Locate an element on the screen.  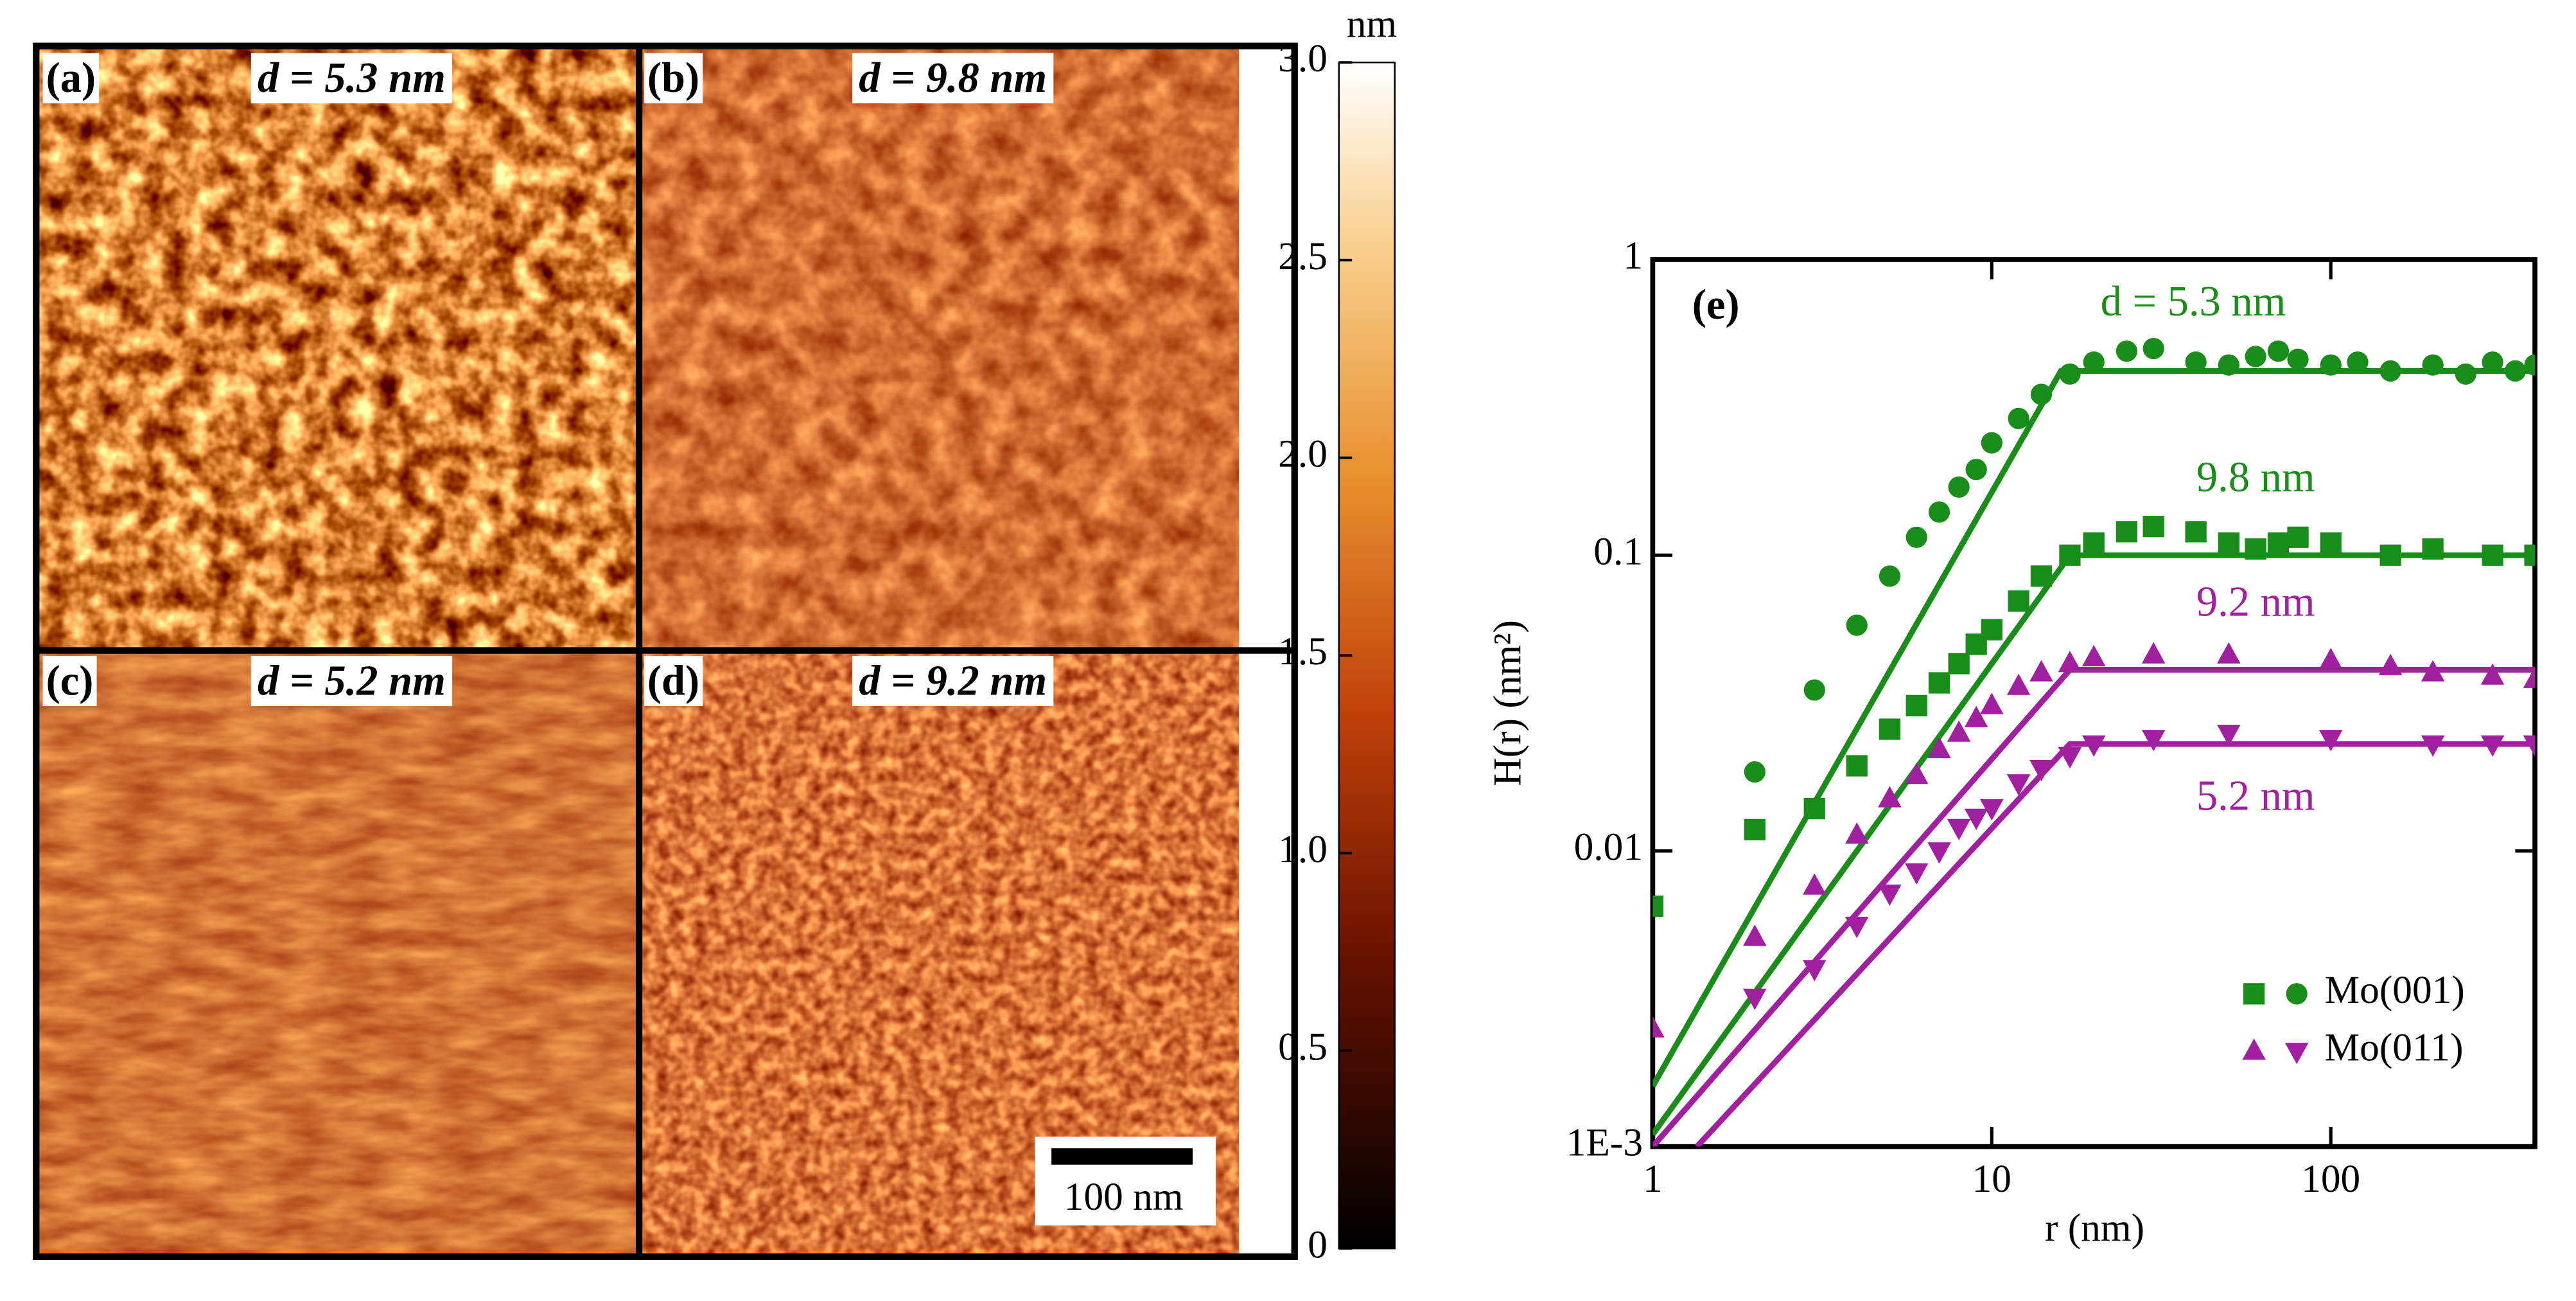
colorbar-unit: nm is located at coordinates (1372, 24).